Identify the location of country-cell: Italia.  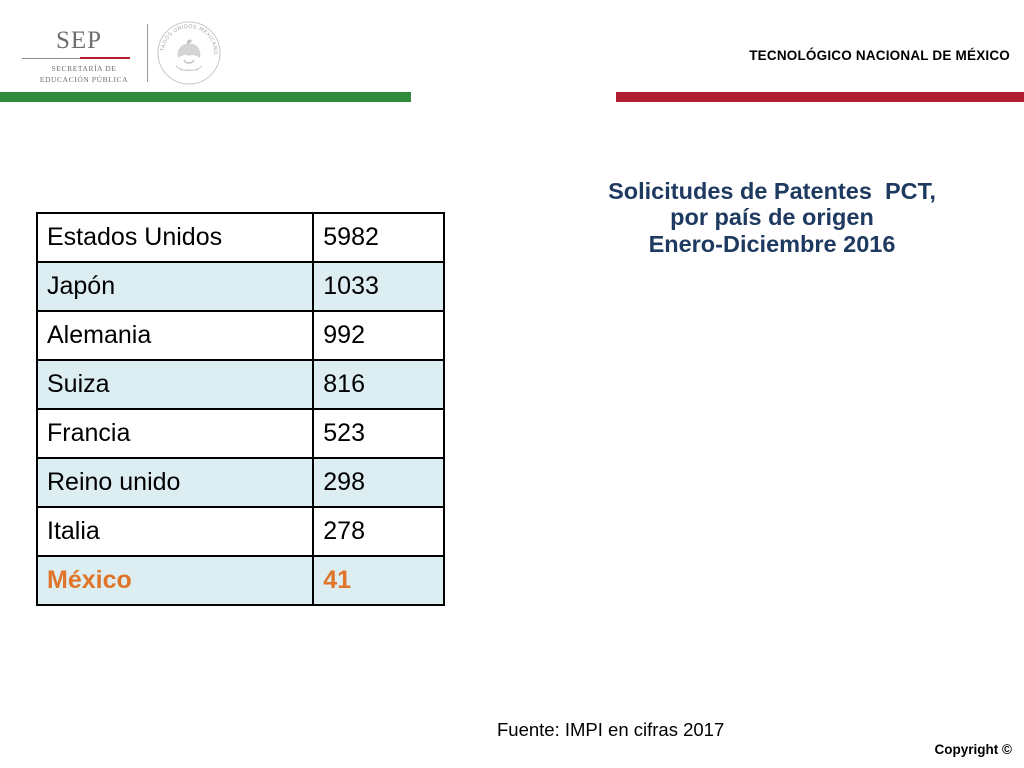
(175, 531).